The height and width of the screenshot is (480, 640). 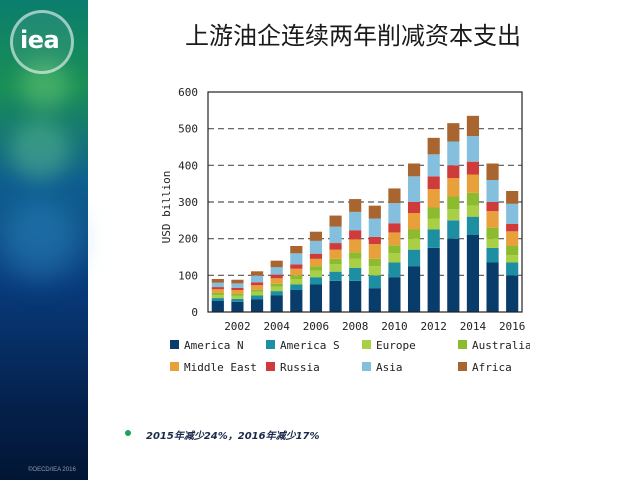 What do you see at coordinates (473, 326) in the screenshot?
I see `x-tick-label: 2014` at bounding box center [473, 326].